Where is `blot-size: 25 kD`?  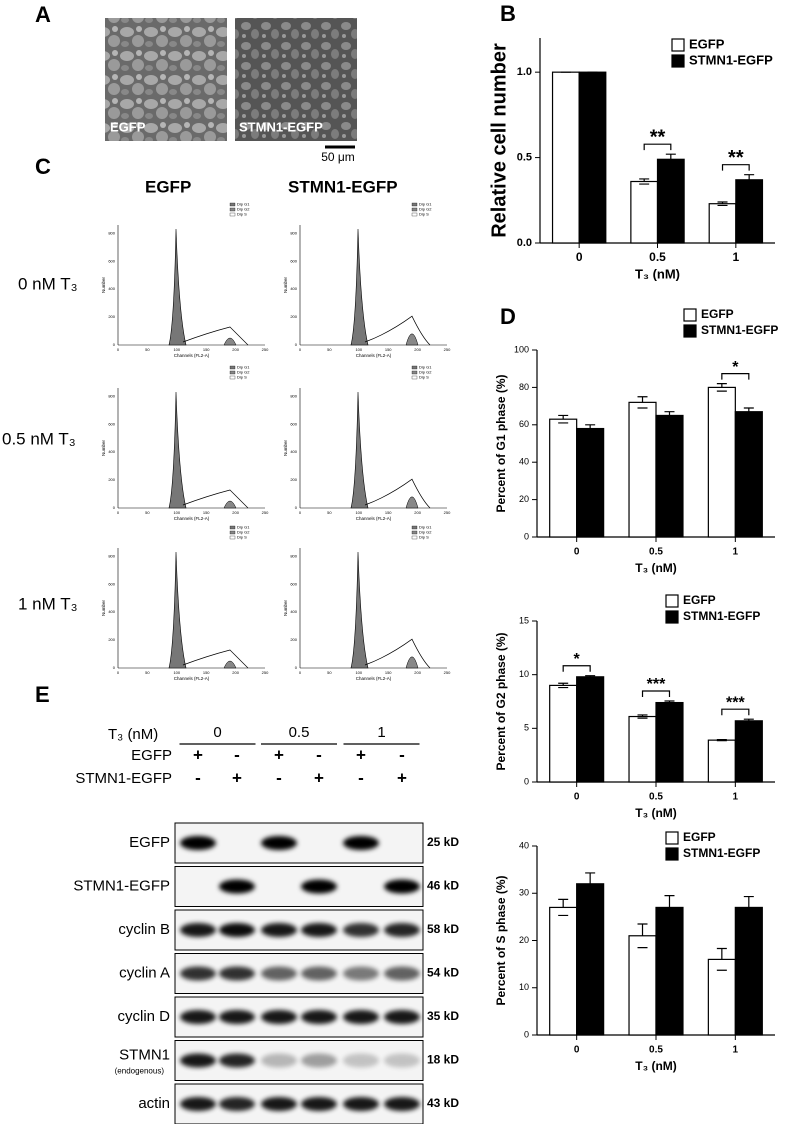 blot-size: 25 kD is located at coordinates (443, 842).